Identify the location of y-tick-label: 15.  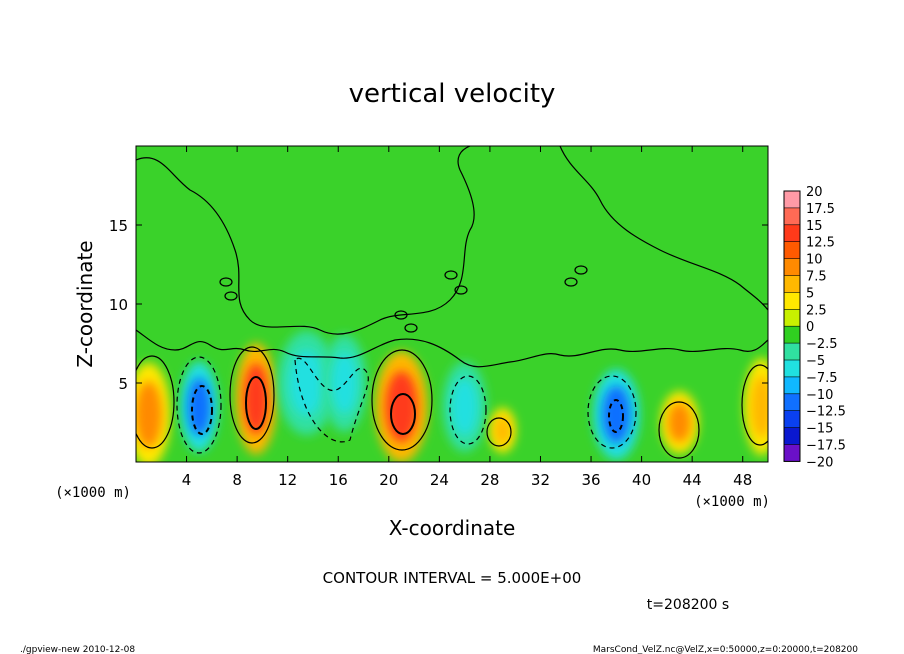
(118, 226).